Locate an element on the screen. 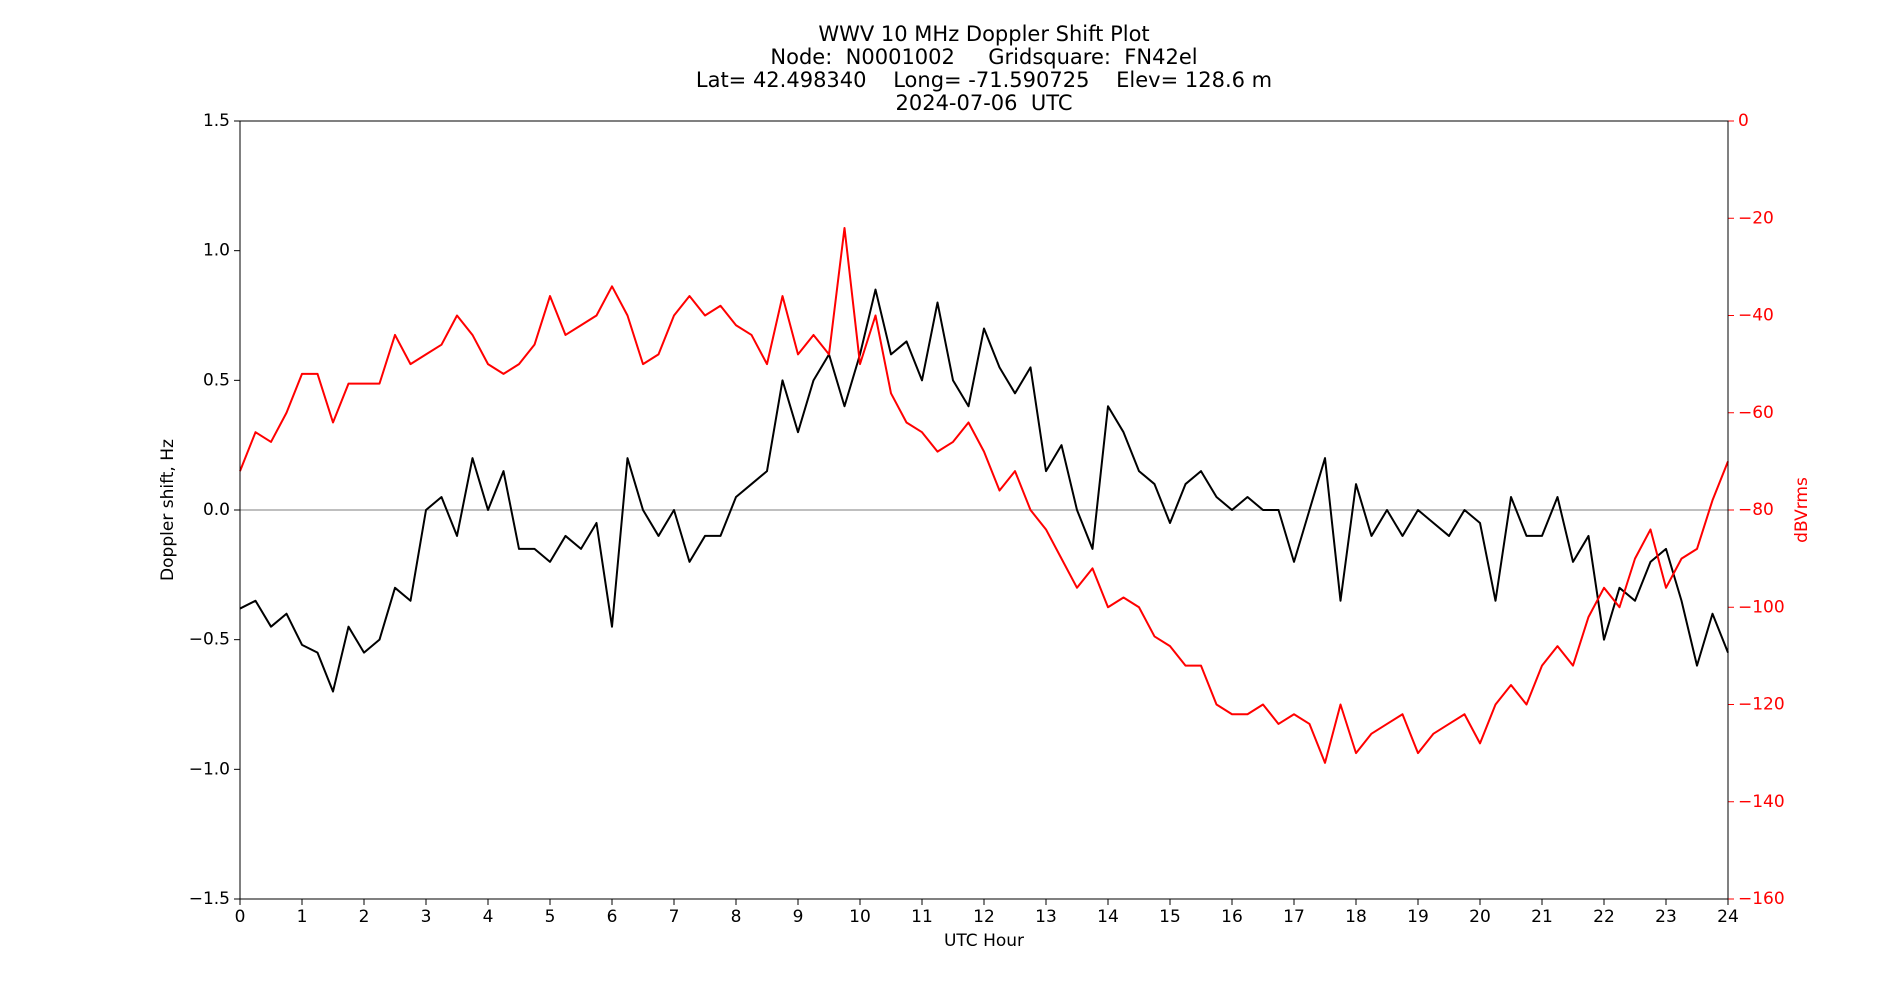  y2-tick-label: −40 is located at coordinates (1756, 316).